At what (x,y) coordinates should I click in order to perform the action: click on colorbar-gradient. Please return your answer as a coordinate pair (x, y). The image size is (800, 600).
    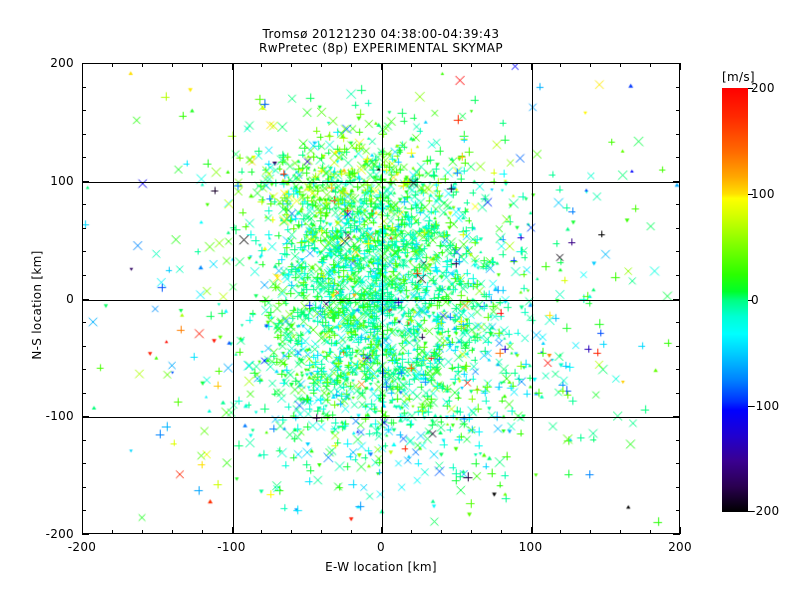
    Looking at the image, I should click on (735, 300).